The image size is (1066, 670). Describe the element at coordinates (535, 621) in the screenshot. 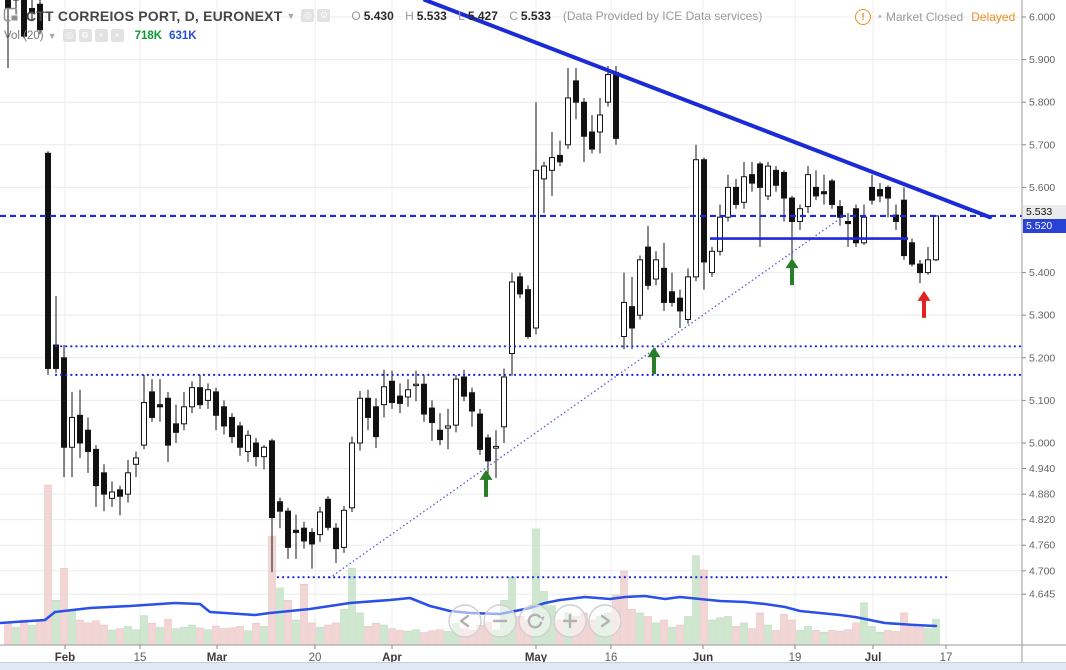

I see `reset-zoom-button` at that location.